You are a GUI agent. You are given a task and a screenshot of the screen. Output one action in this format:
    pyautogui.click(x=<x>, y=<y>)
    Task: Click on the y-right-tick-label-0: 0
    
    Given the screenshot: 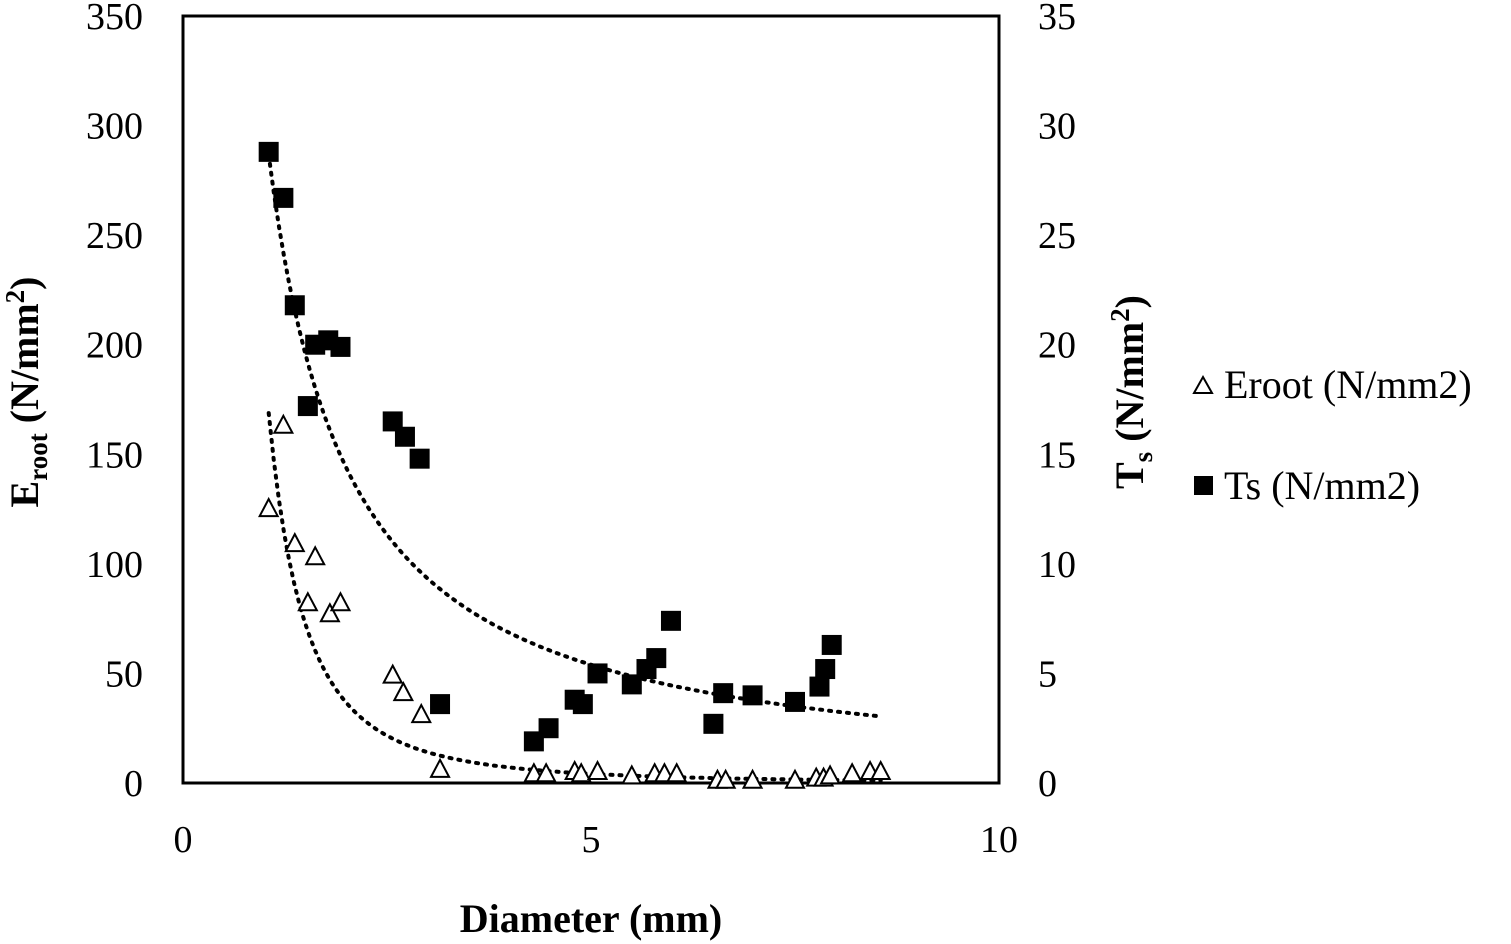 What is the action you would take?
    pyautogui.click(x=1047, y=784)
    